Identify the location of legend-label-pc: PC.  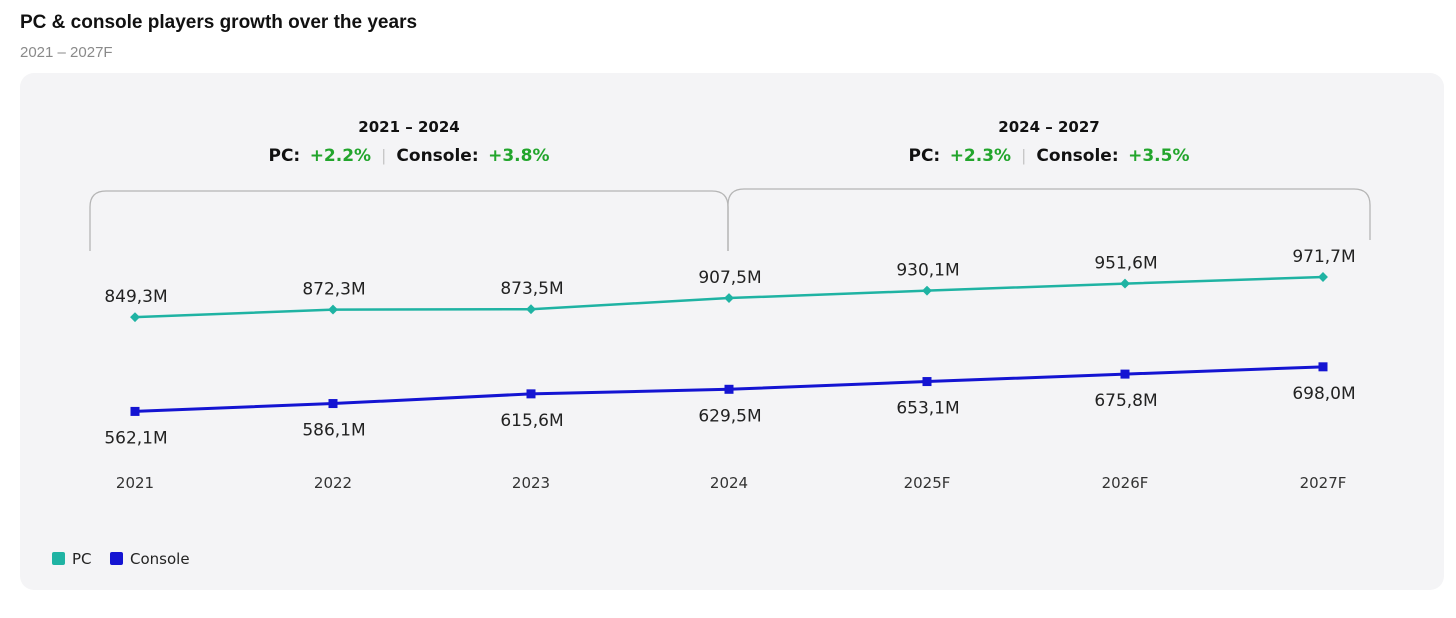
(82, 559).